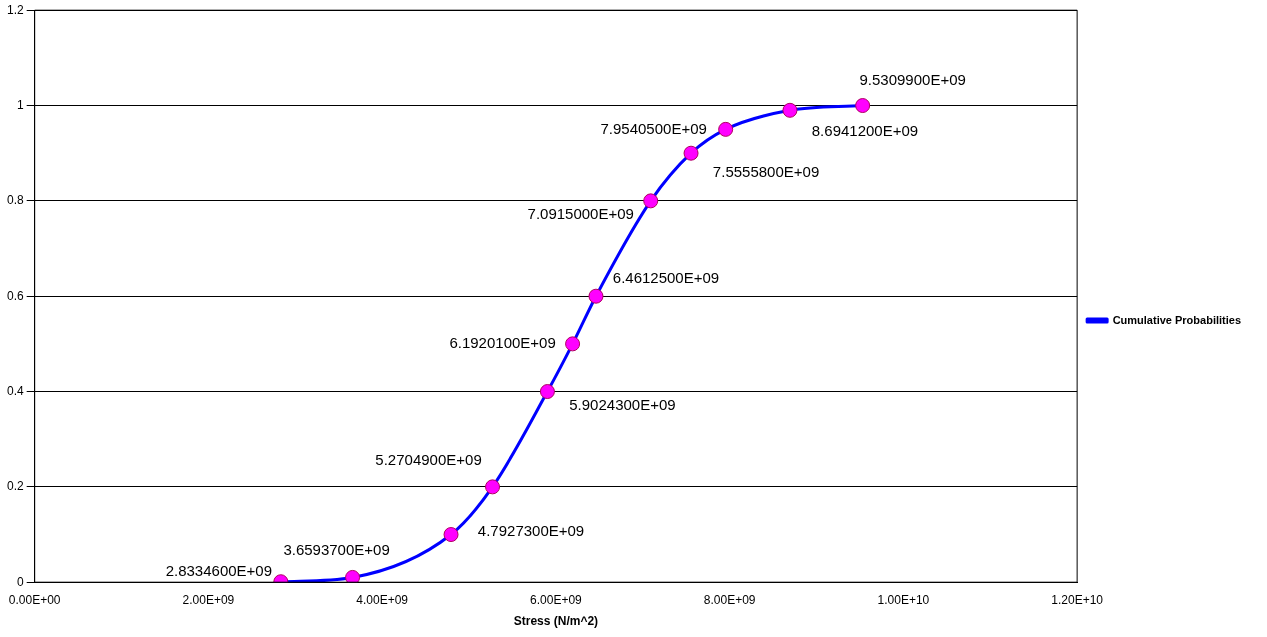 The height and width of the screenshot is (637, 1267). What do you see at coordinates (502, 343) in the screenshot?
I see `annotation: 6.1920100E+09` at bounding box center [502, 343].